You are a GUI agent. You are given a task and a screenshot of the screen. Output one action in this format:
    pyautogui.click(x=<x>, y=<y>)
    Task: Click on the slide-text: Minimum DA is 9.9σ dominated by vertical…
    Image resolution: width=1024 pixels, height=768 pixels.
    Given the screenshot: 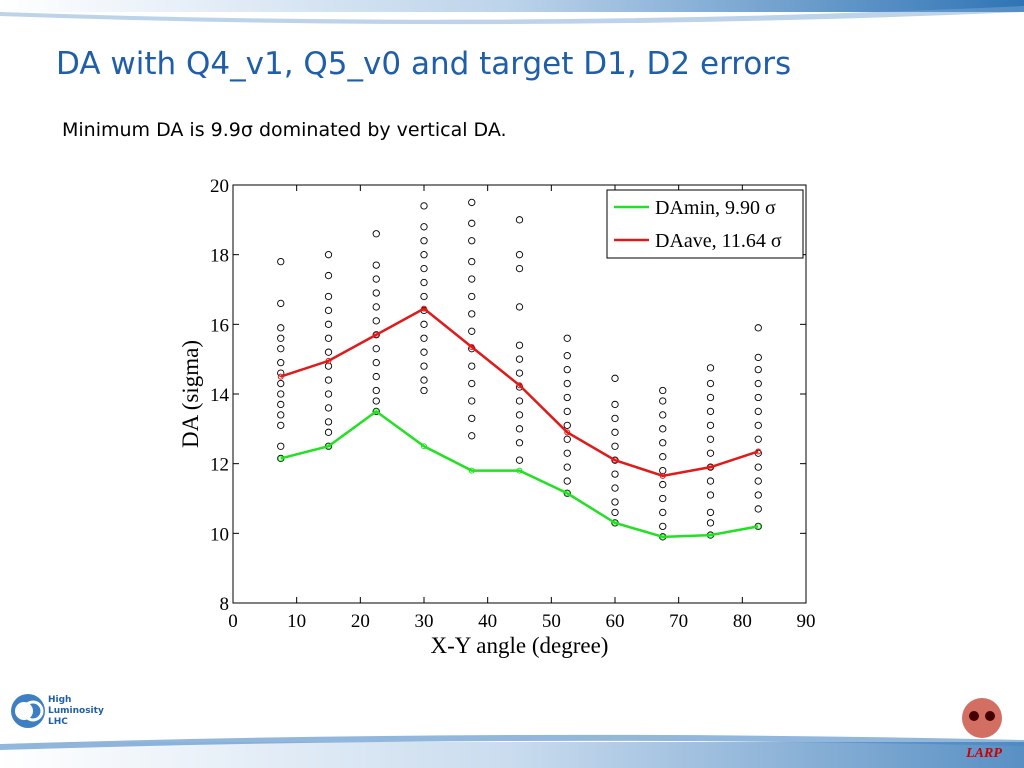 What is the action you would take?
    pyautogui.click(x=284, y=130)
    